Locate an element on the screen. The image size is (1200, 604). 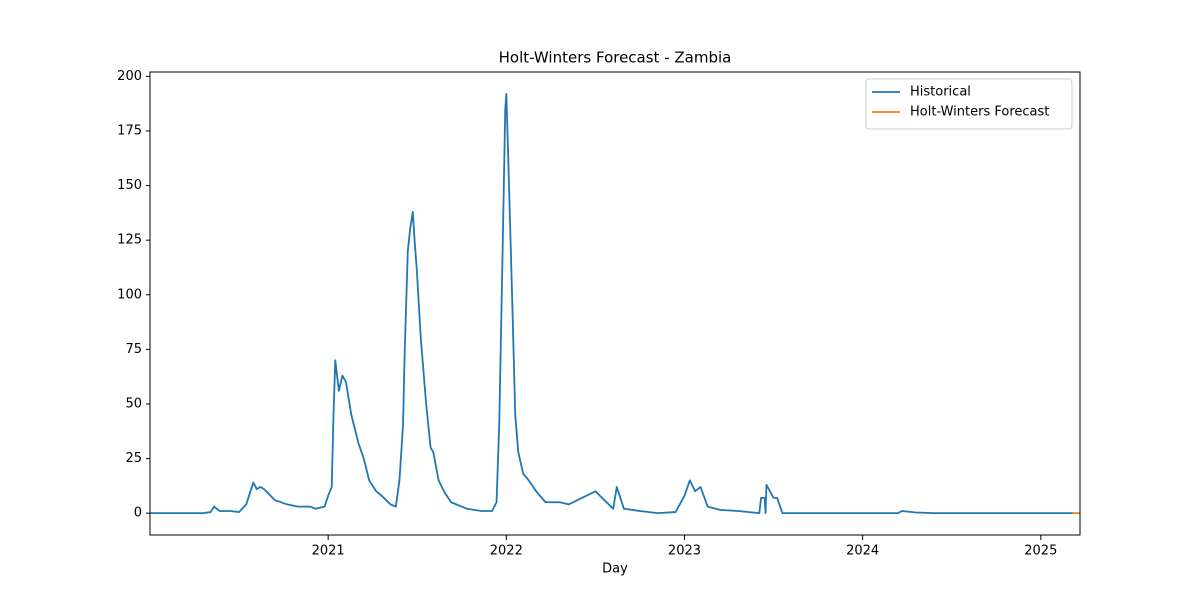
x-tick-label: 2022 is located at coordinates (506, 551).